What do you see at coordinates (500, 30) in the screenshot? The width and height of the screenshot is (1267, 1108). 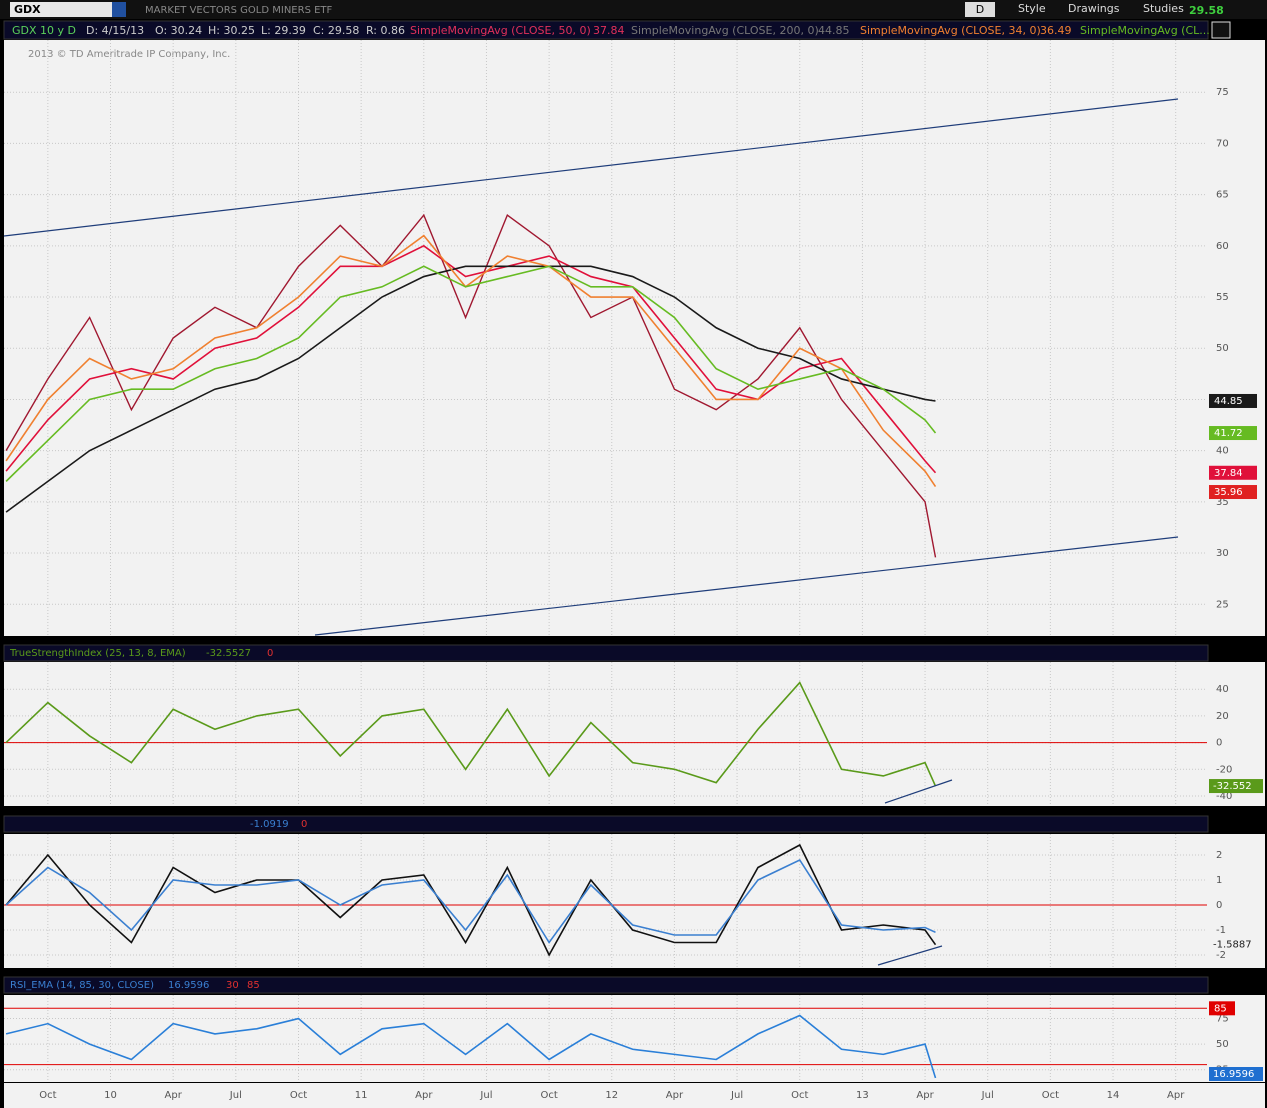 I see `study-name: SimpleMovingAvg (CLOSE, 50, 0)` at bounding box center [500, 30].